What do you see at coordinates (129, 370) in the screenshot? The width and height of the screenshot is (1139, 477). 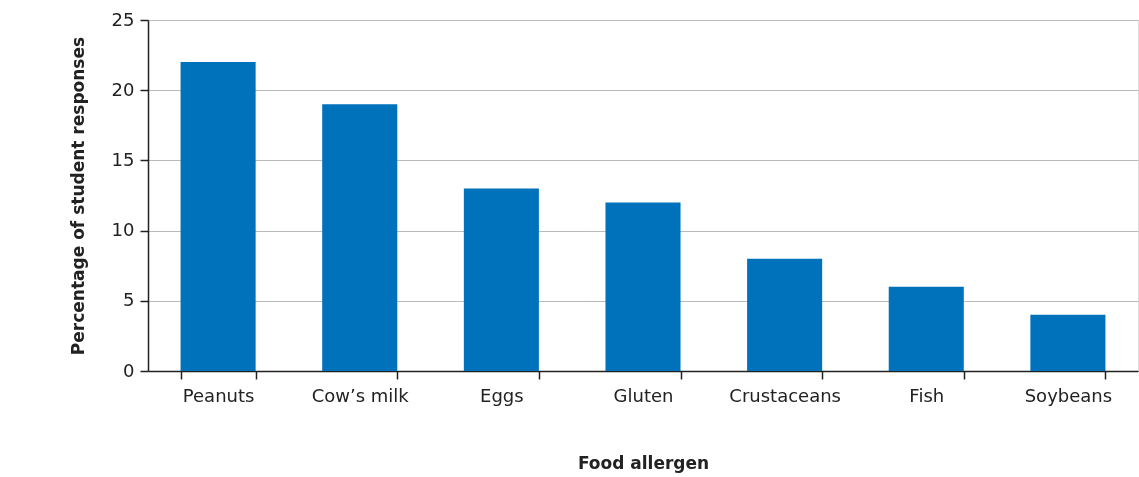 I see `y-tick-label: 0` at bounding box center [129, 370].